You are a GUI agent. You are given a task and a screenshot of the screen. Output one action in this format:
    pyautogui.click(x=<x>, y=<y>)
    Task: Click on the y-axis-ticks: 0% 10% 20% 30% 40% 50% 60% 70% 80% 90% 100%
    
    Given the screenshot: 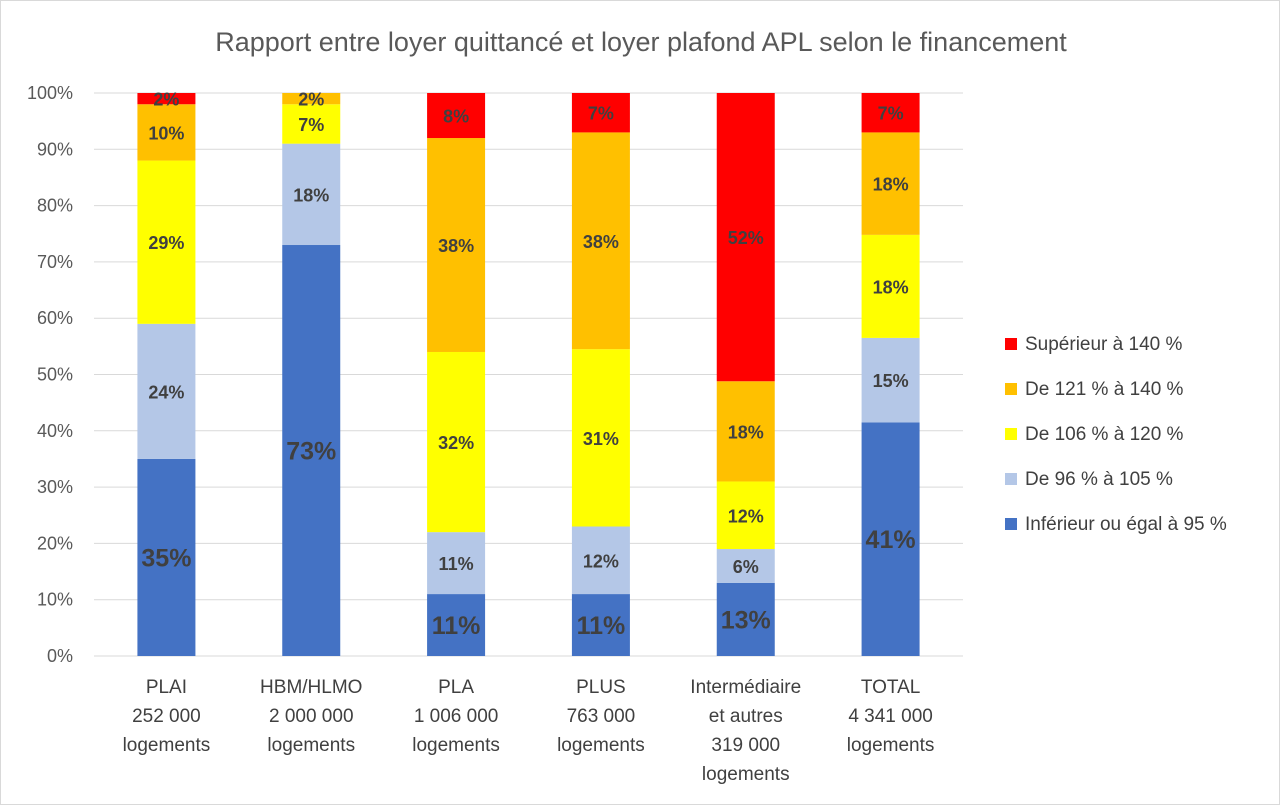 What is the action you would take?
    pyautogui.click(x=50, y=374)
    